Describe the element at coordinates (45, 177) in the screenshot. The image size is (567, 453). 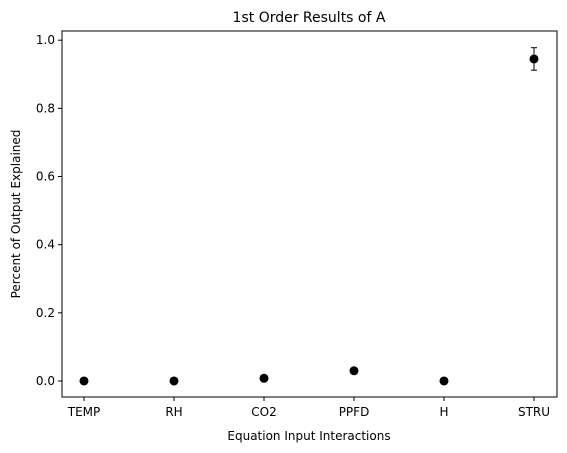
I see `y-tick-label: 0.6` at that location.